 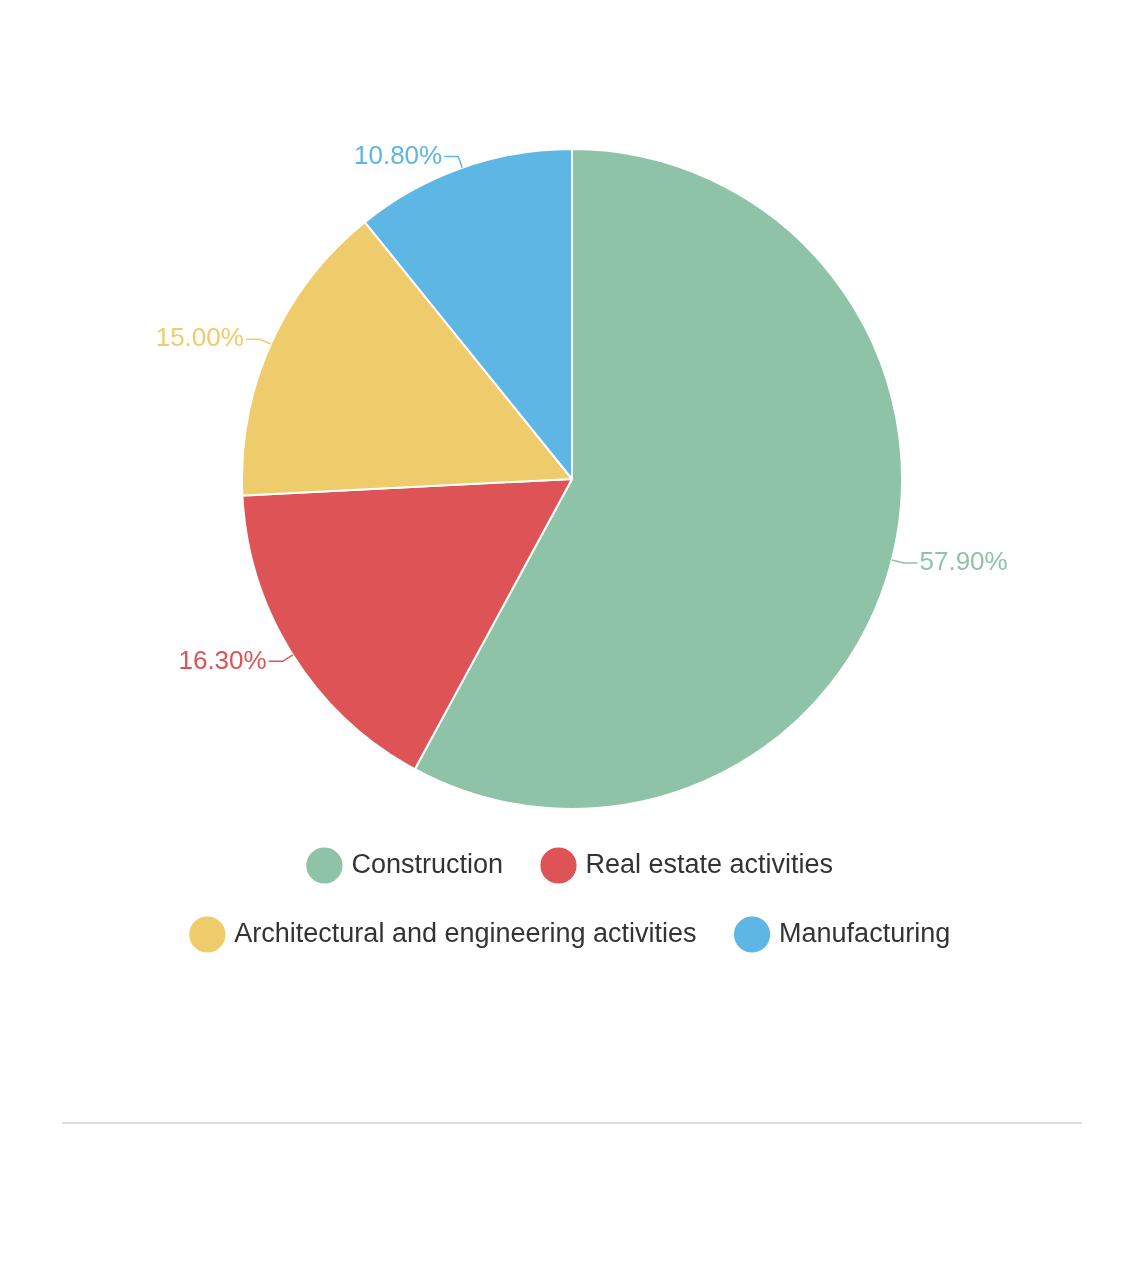 I want to click on legend-label: Manufacturing, so click(x=865, y=932).